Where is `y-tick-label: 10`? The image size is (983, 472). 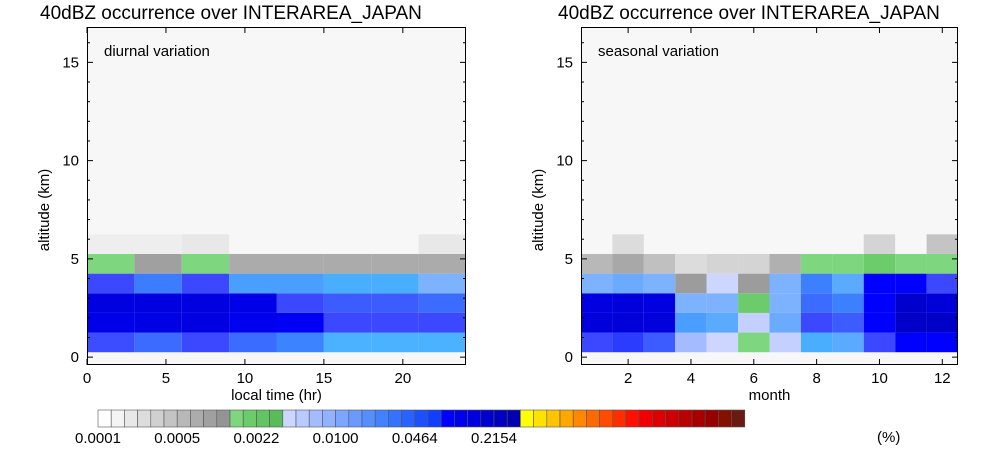
y-tick-label: 10 is located at coordinates (564, 161).